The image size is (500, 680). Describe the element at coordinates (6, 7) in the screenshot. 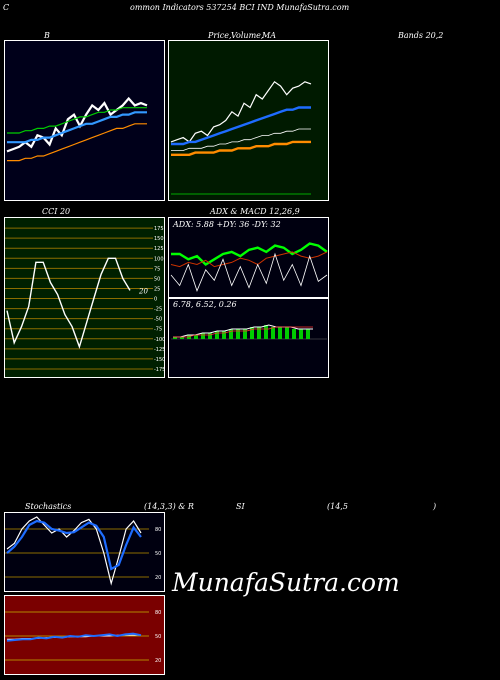

I see `header-c: C` at that location.